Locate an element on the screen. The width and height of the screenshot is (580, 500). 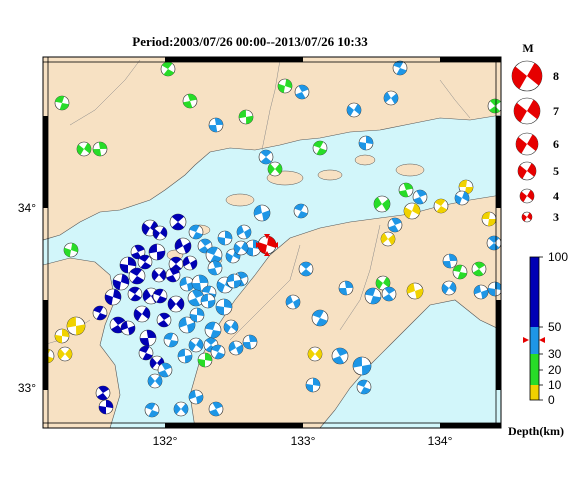
lon-tick-133: 133° is located at coordinates (303, 441).